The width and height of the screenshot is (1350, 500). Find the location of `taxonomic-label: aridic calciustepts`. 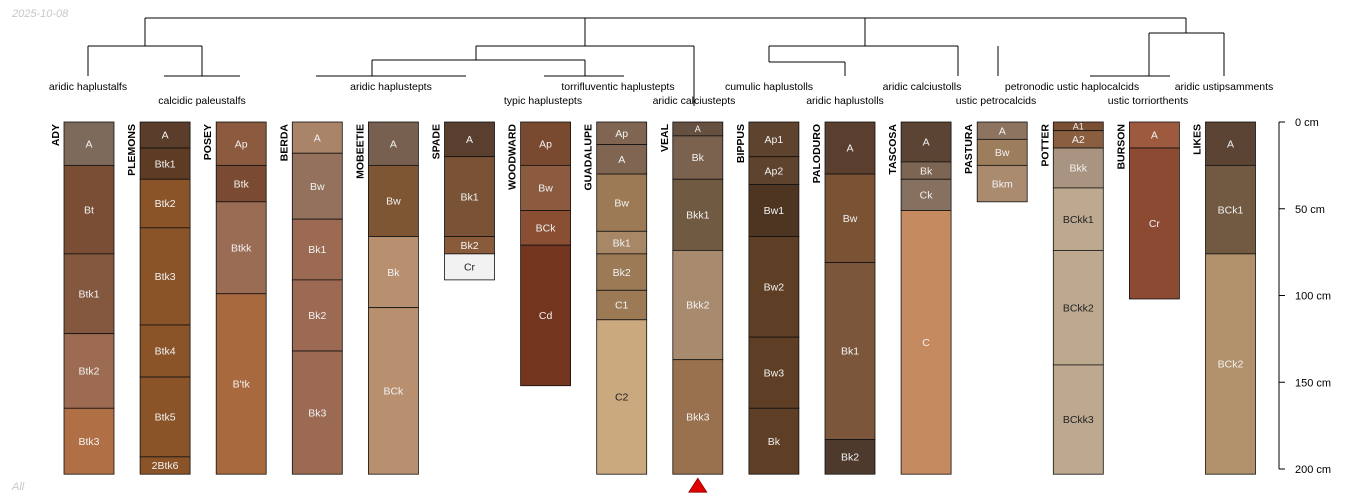

taxonomic-label: aridic calciustepts is located at coordinates (694, 101).